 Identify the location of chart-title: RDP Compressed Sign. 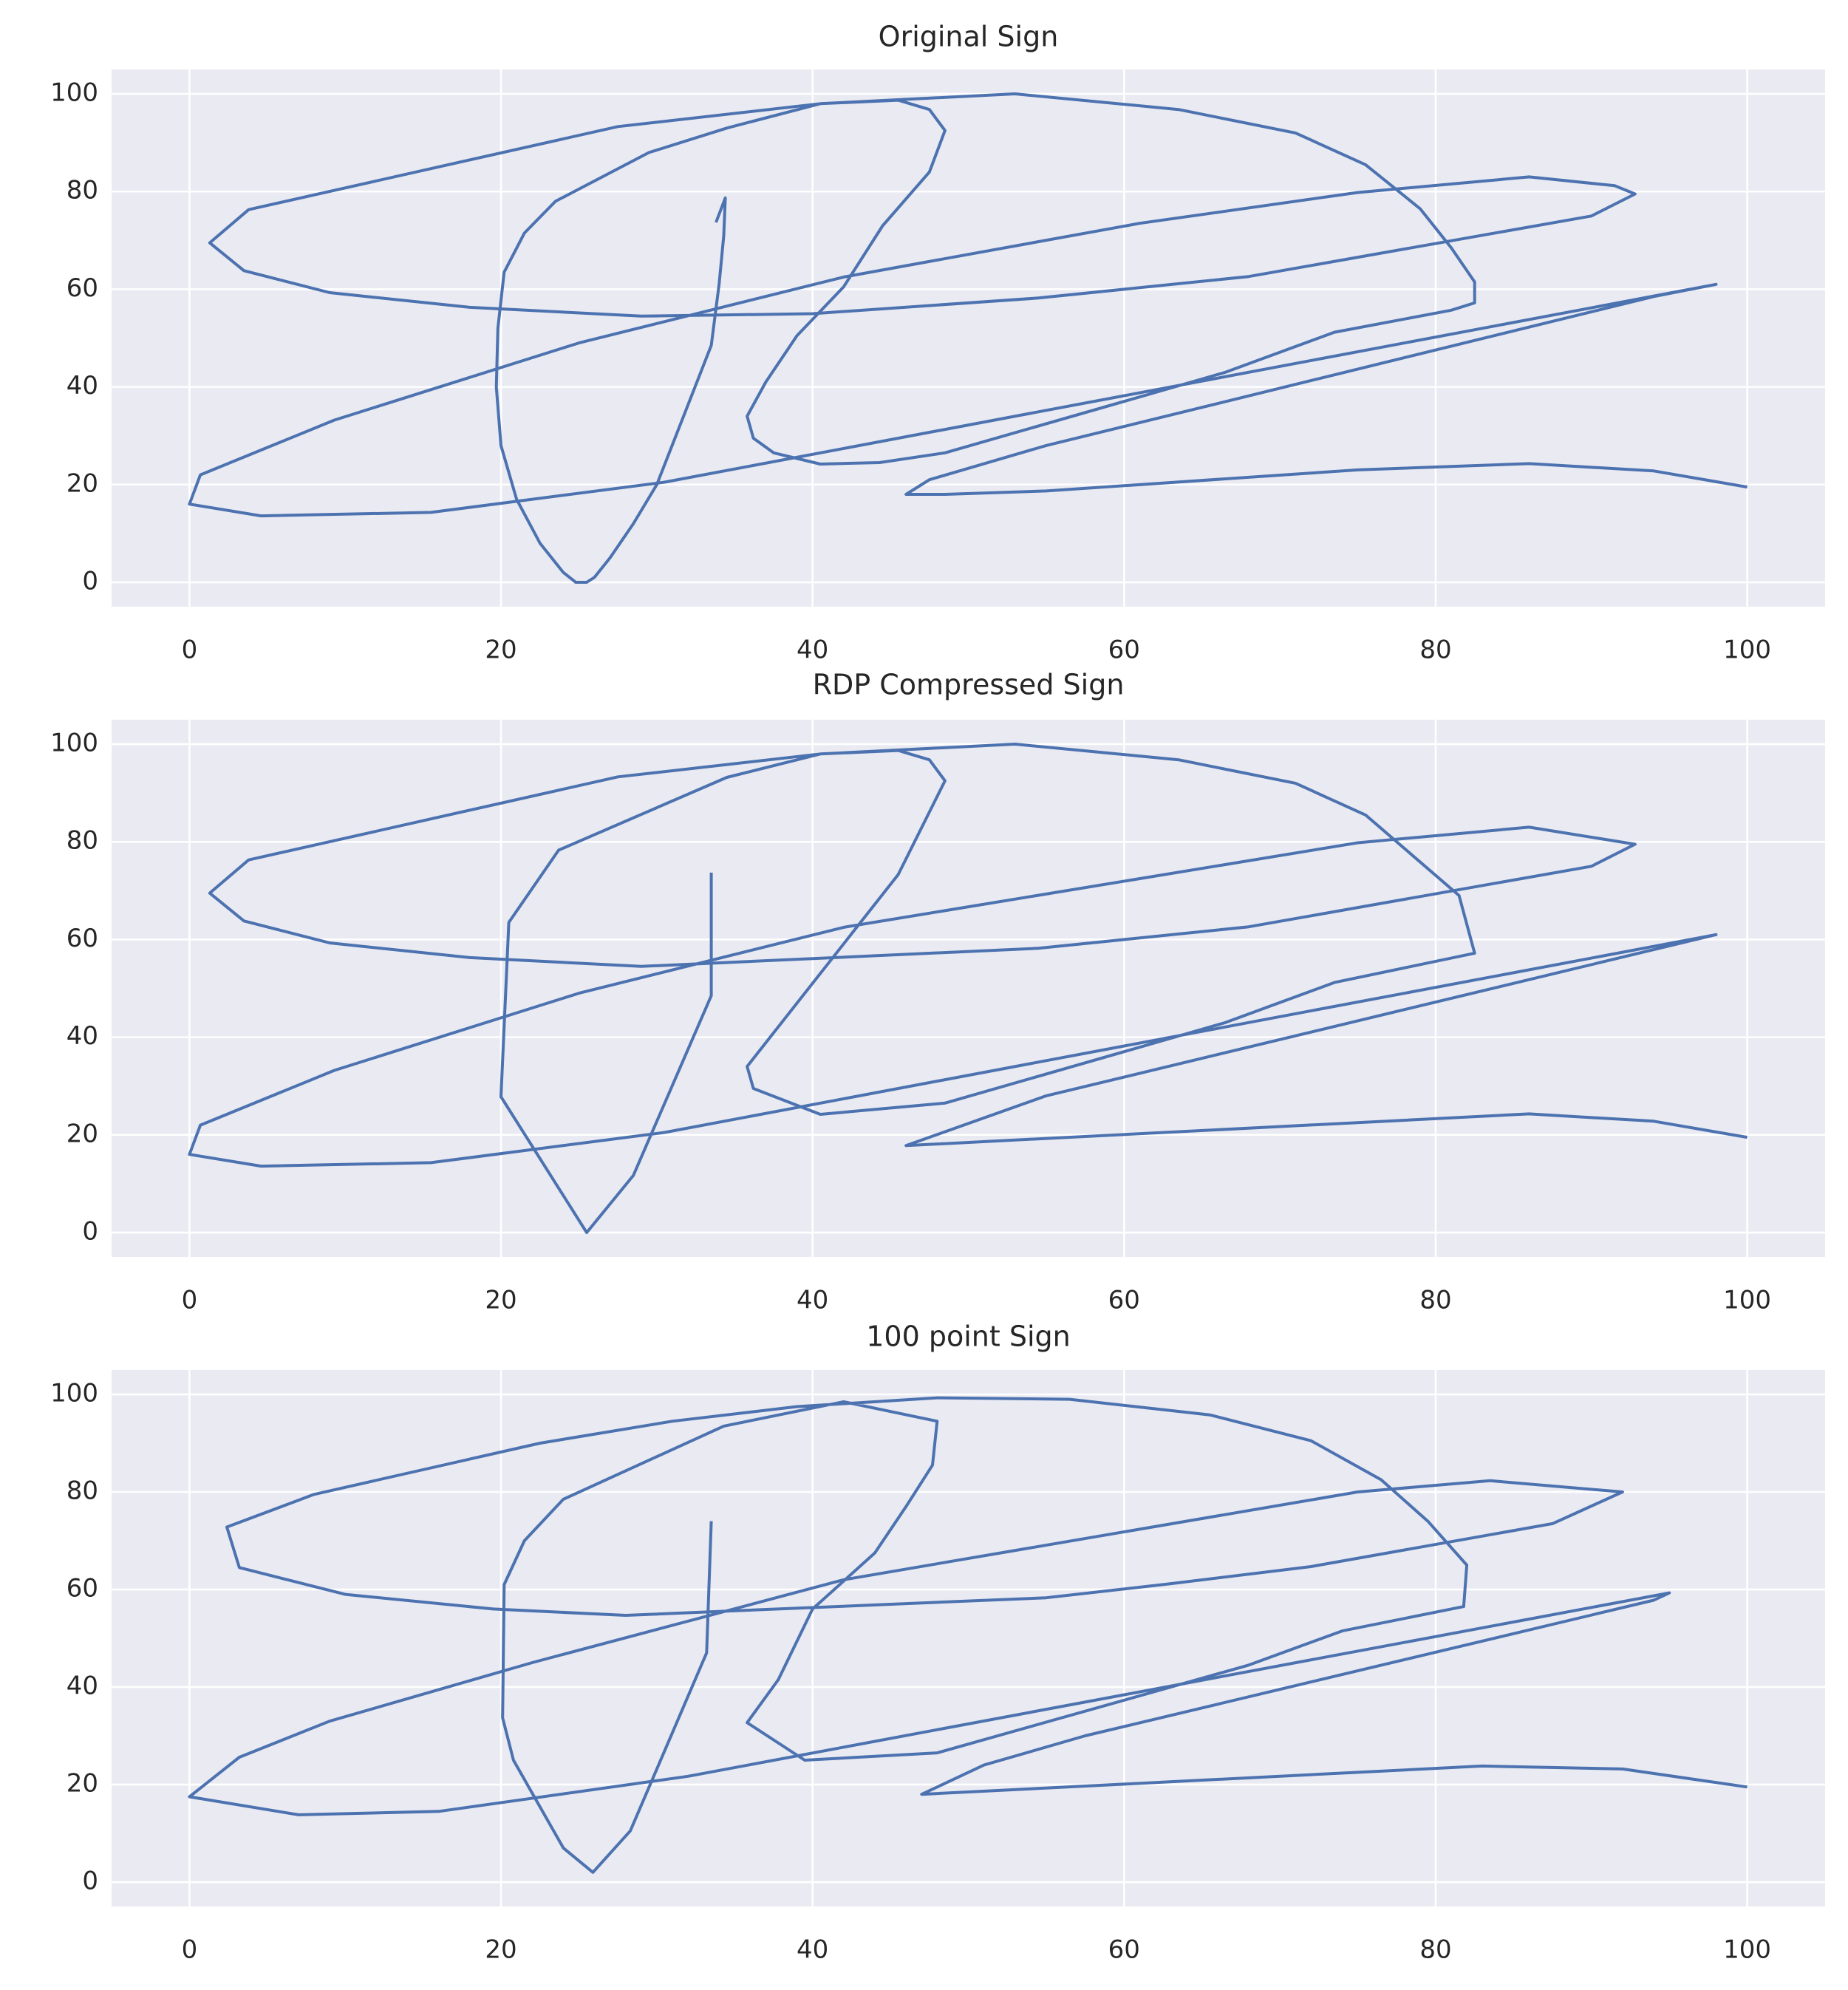
(969, 685).